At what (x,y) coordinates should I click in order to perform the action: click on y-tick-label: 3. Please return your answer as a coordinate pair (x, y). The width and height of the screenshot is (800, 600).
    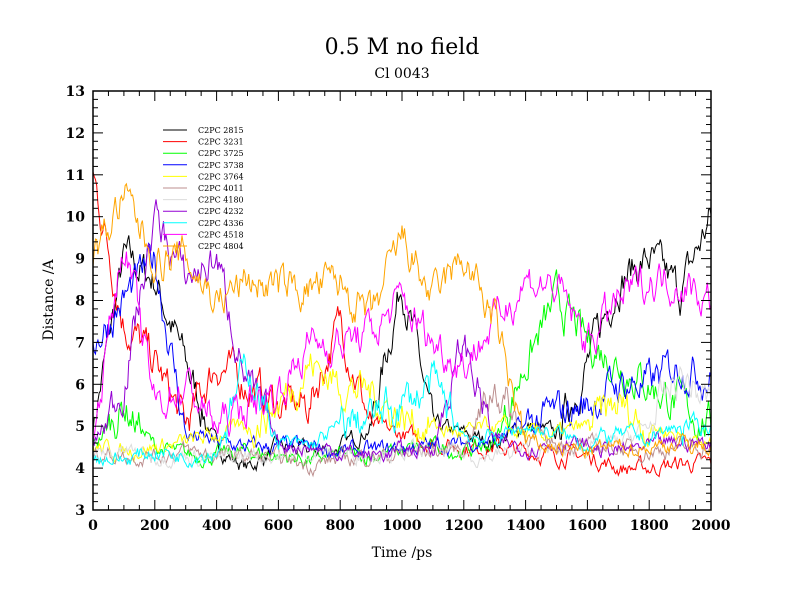
    Looking at the image, I should click on (80, 511).